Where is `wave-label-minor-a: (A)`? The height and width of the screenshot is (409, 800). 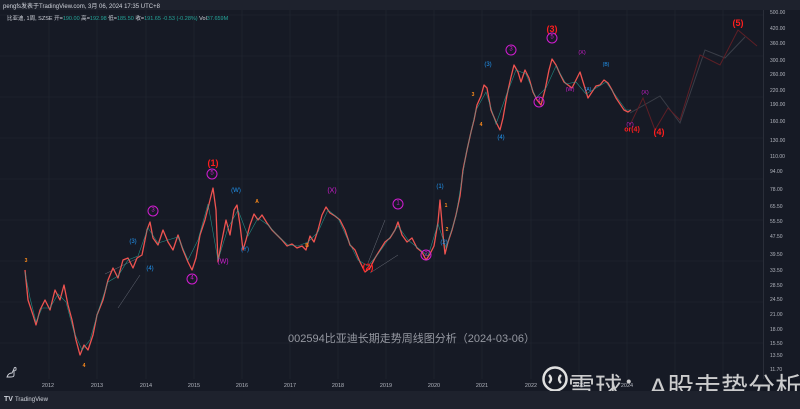
wave-label-minor-a: (A) is located at coordinates (588, 90).